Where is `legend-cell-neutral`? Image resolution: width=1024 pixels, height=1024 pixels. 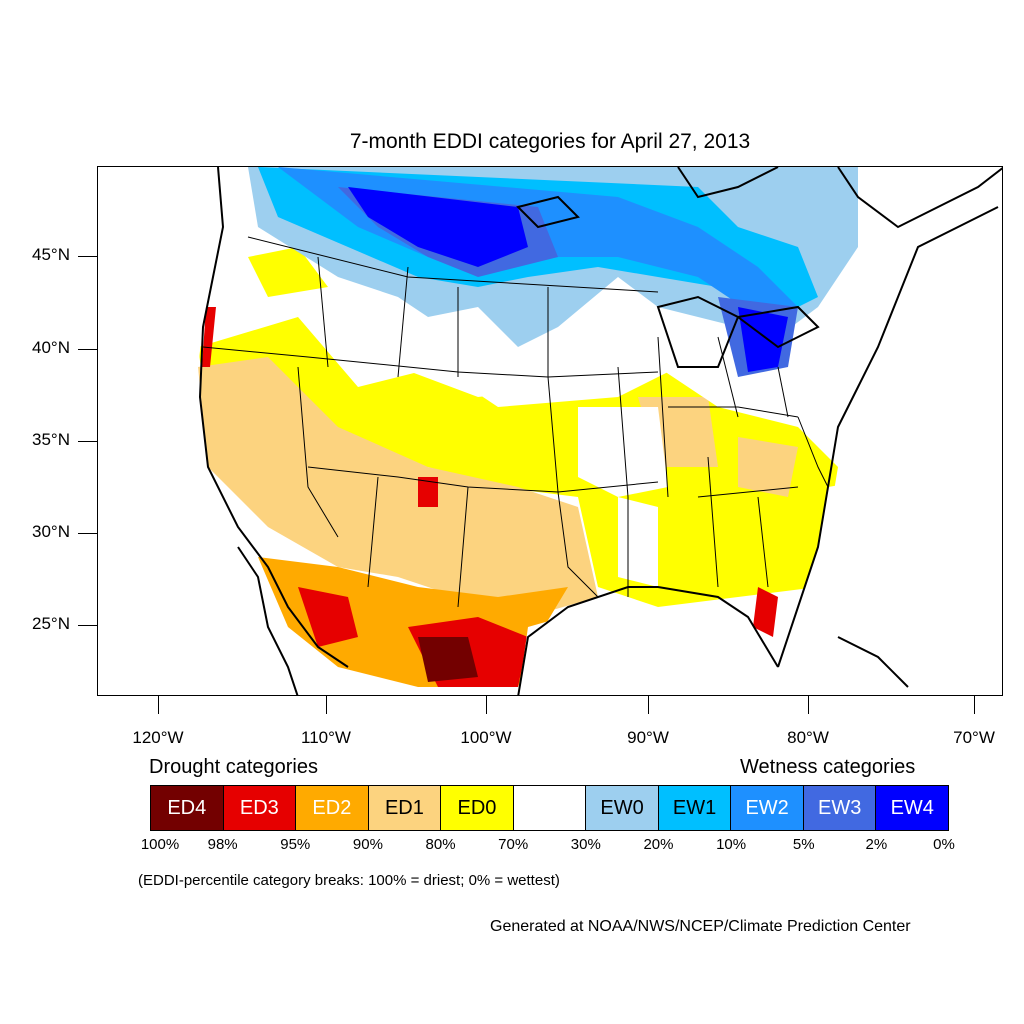
legend-cell-neutral is located at coordinates (550, 808).